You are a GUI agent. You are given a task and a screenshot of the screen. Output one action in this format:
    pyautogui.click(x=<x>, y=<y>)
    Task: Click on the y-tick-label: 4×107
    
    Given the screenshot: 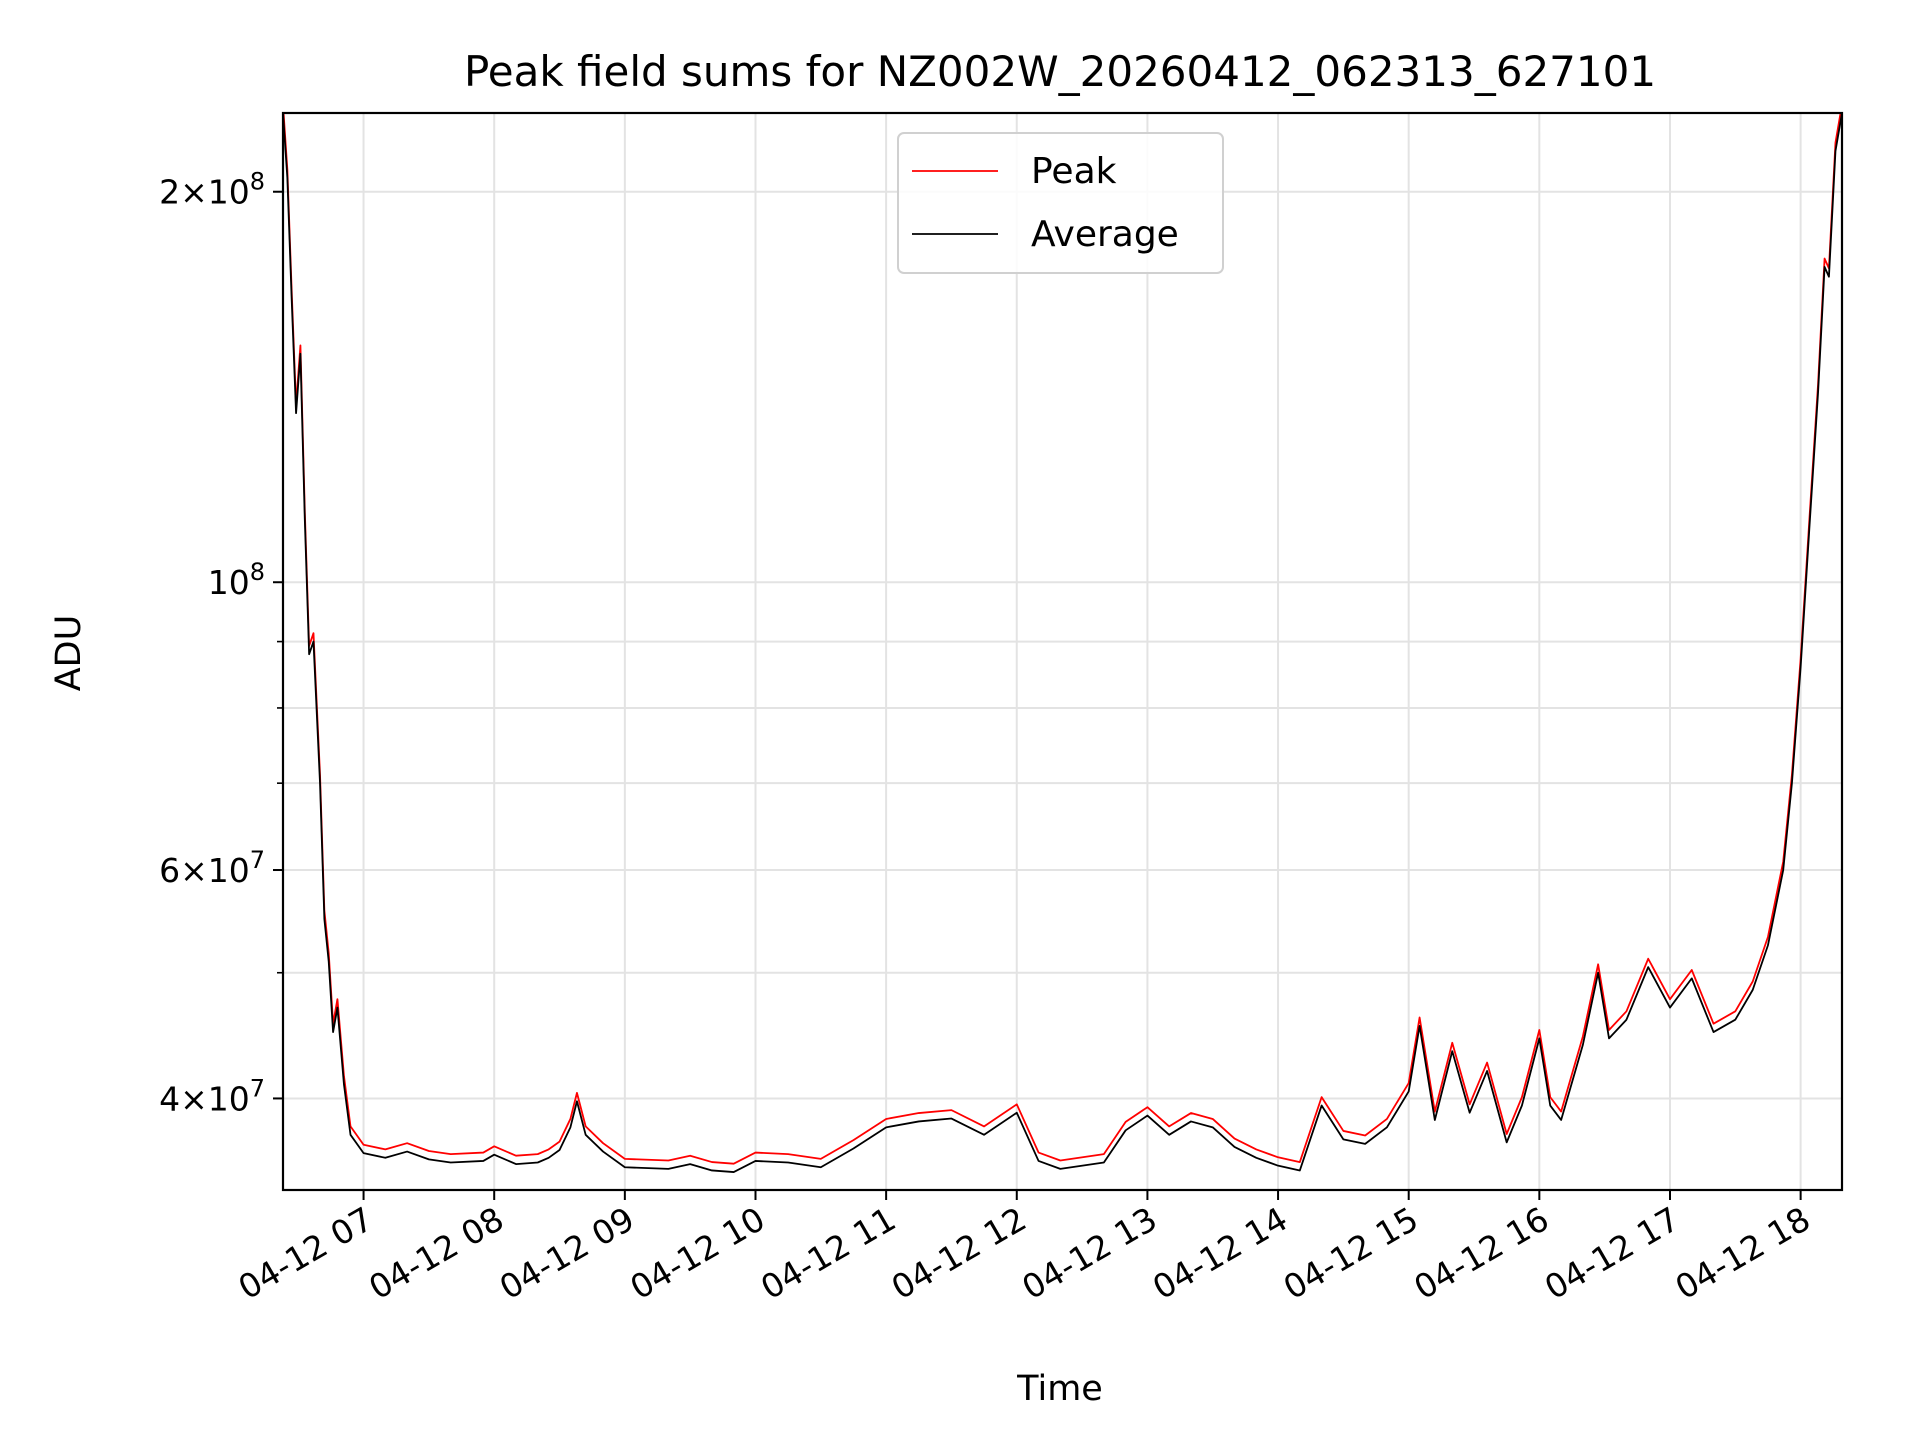 What is the action you would take?
    pyautogui.click(x=212, y=1096)
    